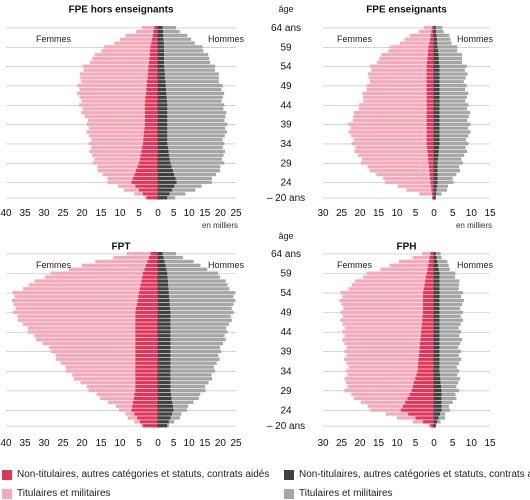 Image resolution: width=530 pixels, height=500 pixels. Describe the element at coordinates (286, 332) in the screenshot. I see `age-tick-1-4: 44` at that location.